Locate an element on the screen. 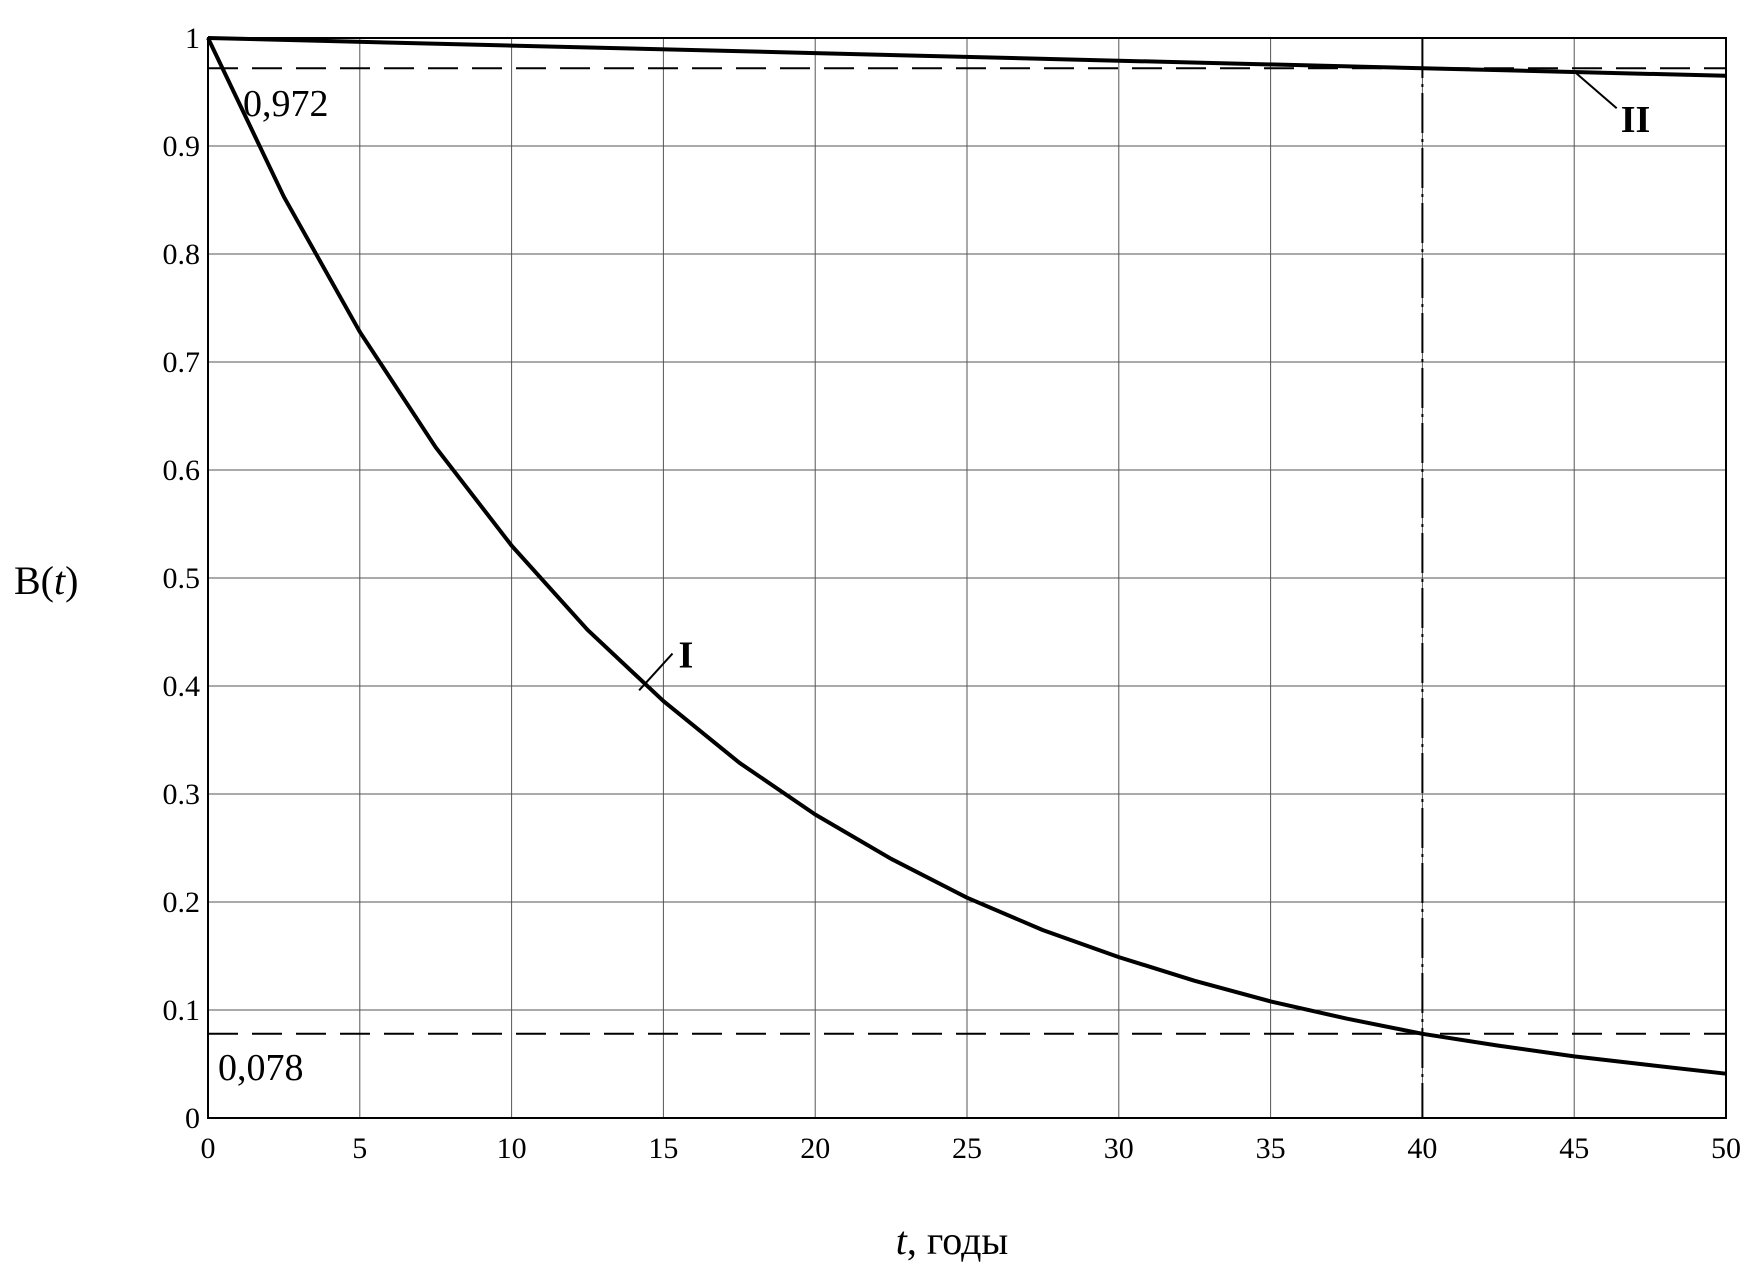 This screenshot has width=1755, height=1275. x-tick-labels: 0 5 10 15 20 25 30 35 40 45 50 is located at coordinates (971, 1148).